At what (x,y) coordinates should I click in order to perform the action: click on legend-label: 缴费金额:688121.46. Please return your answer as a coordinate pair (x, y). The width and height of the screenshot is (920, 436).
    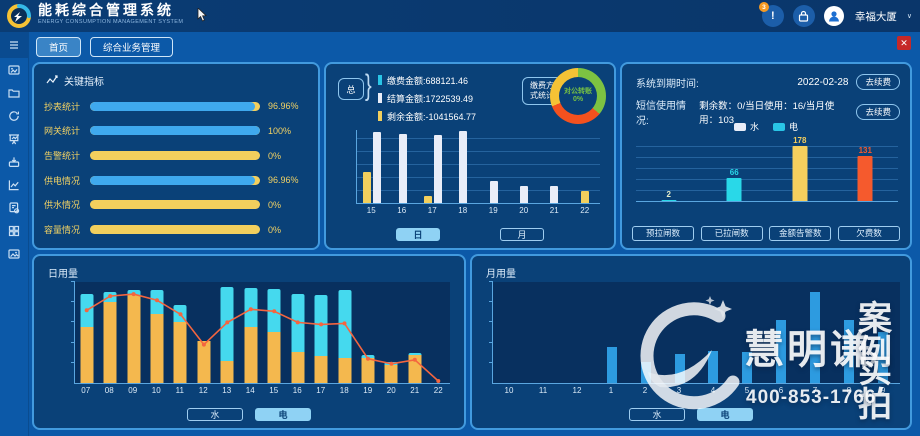
    Looking at the image, I should click on (428, 80).